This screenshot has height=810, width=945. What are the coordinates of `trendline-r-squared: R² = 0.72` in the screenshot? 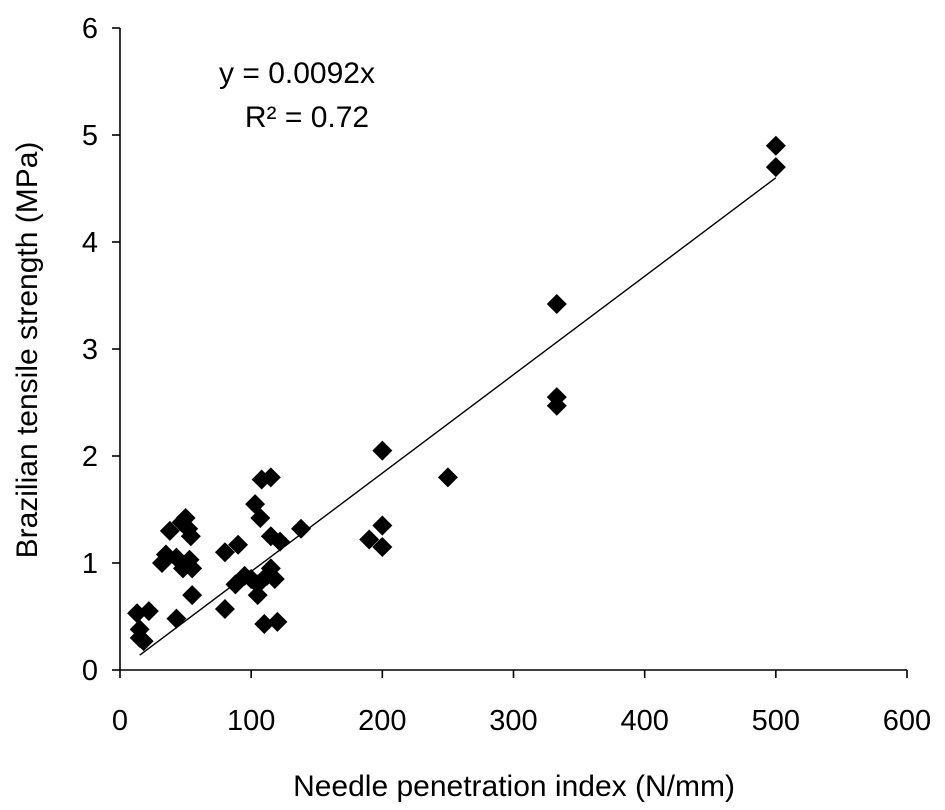 It's located at (307, 117).